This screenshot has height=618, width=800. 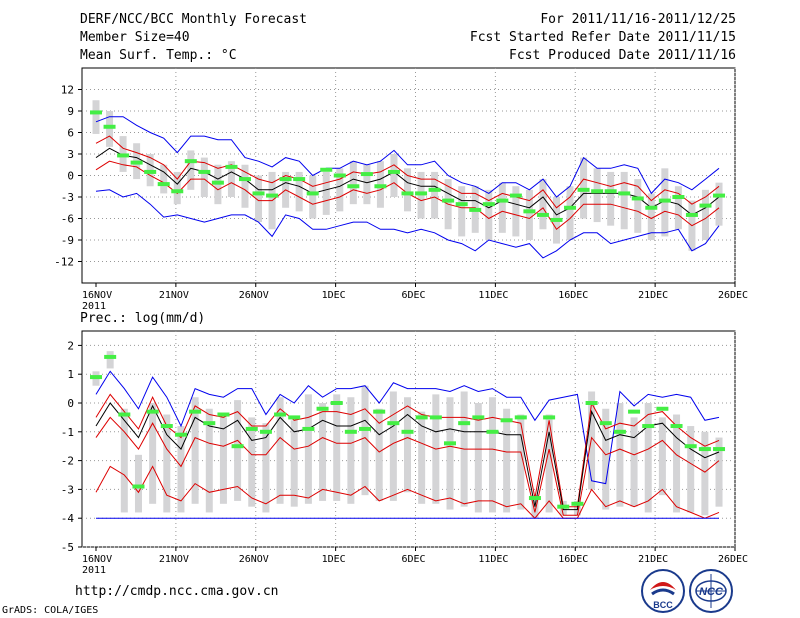 I want to click on variable-label: Mean Surf. Temp.: °C, so click(x=158, y=55).